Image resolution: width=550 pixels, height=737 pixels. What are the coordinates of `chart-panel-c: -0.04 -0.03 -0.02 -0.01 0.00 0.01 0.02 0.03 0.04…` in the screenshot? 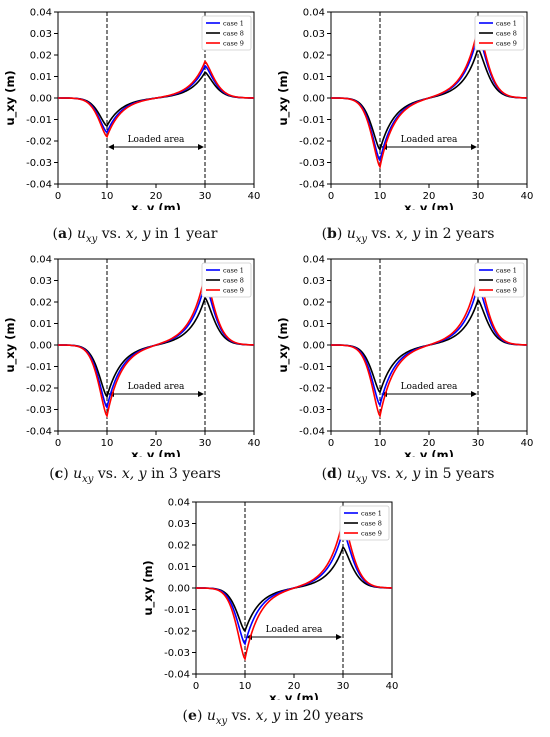 It's located at (135, 352).